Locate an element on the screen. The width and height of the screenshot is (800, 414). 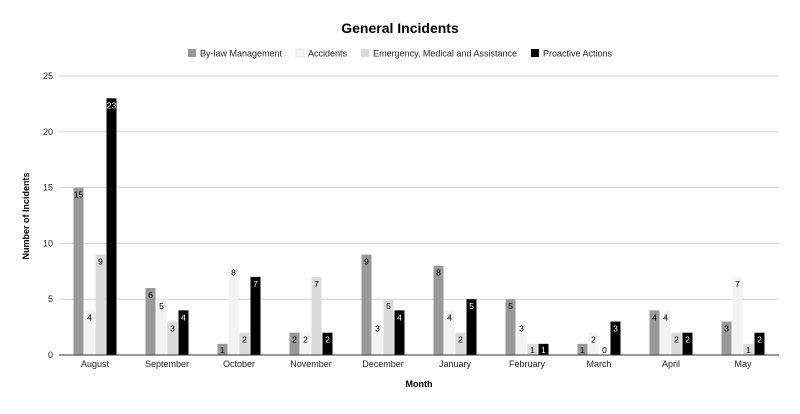
y-axis-title: Number of Incidents is located at coordinates (26, 215).